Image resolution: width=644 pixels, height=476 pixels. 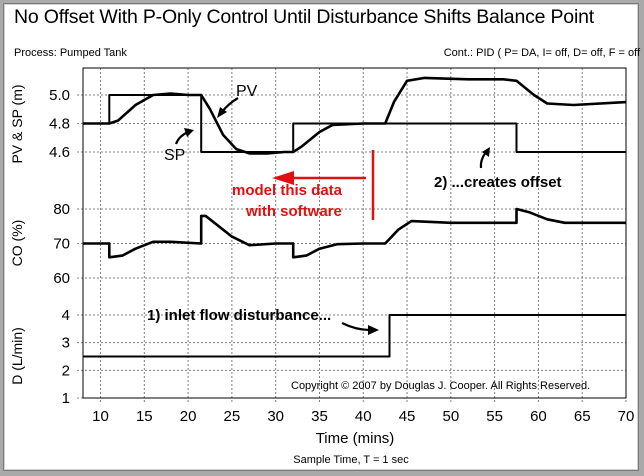 I want to click on process-label: Process: Pumped Tank, so click(x=70, y=53).